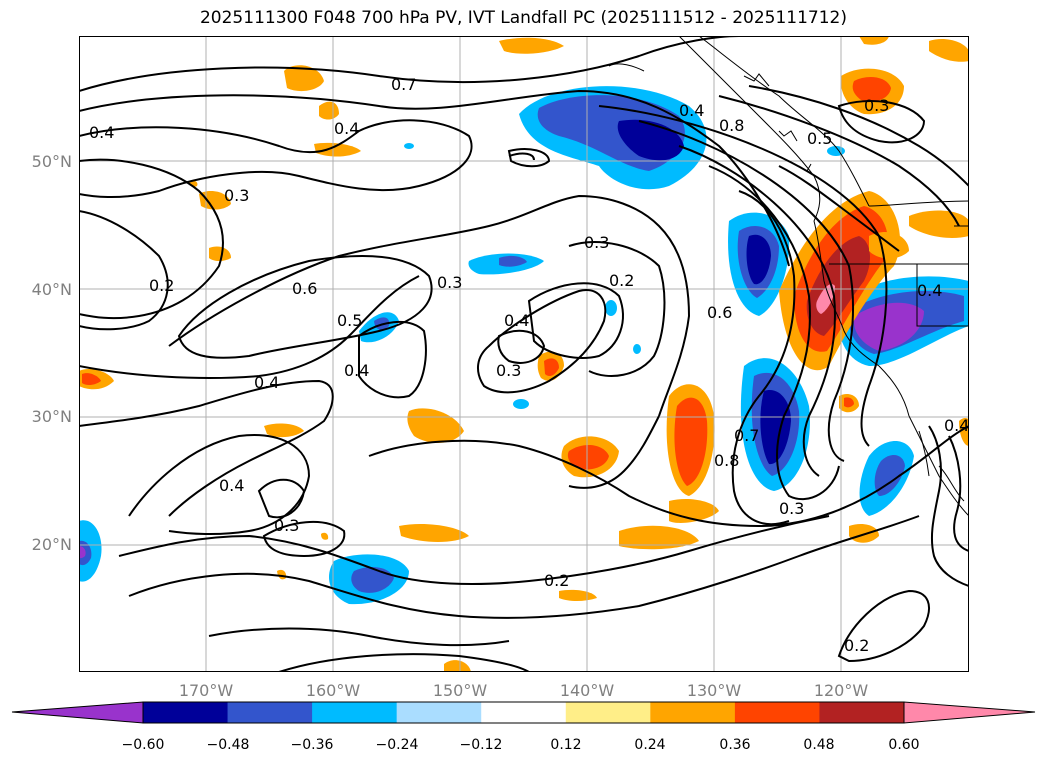 Image resolution: width=1047 pixels, height=765 pixels. Describe the element at coordinates (650, 745) in the screenshot. I see `colorbar-tick-label: 0.24` at that location.